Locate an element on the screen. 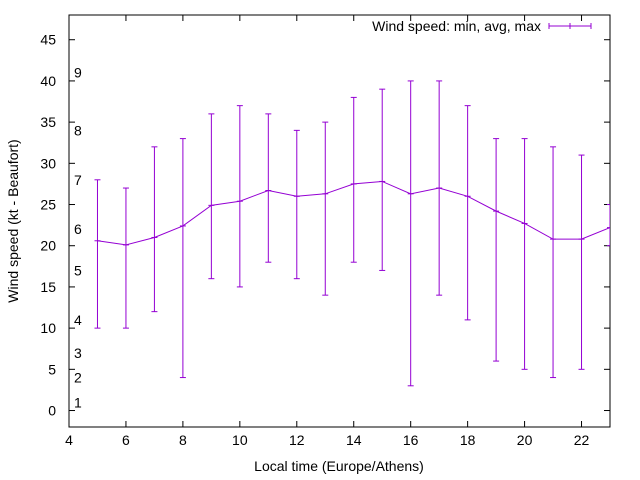 The width and height of the screenshot is (640, 480). x-axis-label: Local time (Europe/Athens) is located at coordinates (339, 466).